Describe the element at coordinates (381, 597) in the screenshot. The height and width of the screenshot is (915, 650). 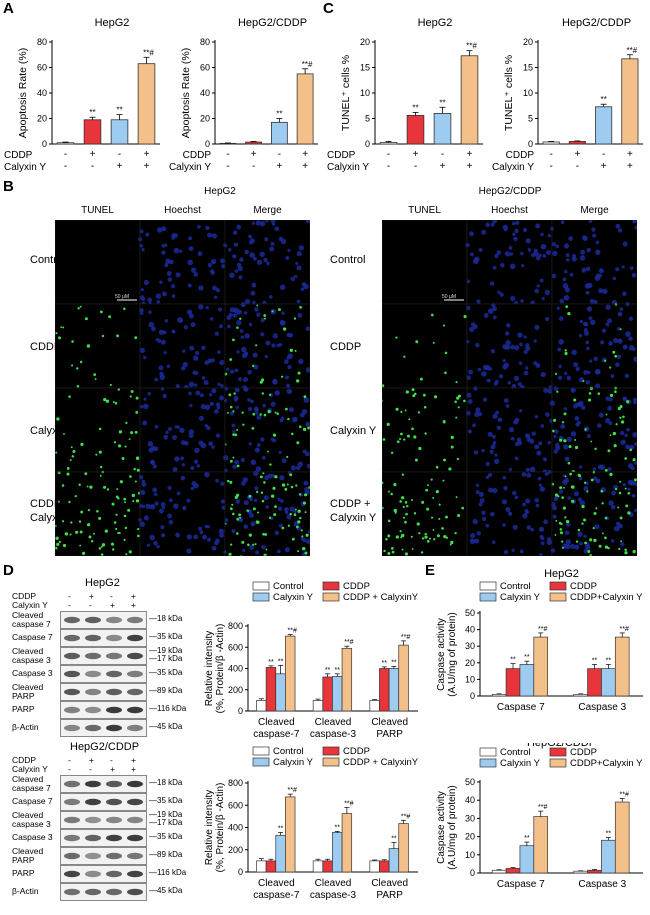
I see `legend-label: CDDP + CalyxinY` at that location.